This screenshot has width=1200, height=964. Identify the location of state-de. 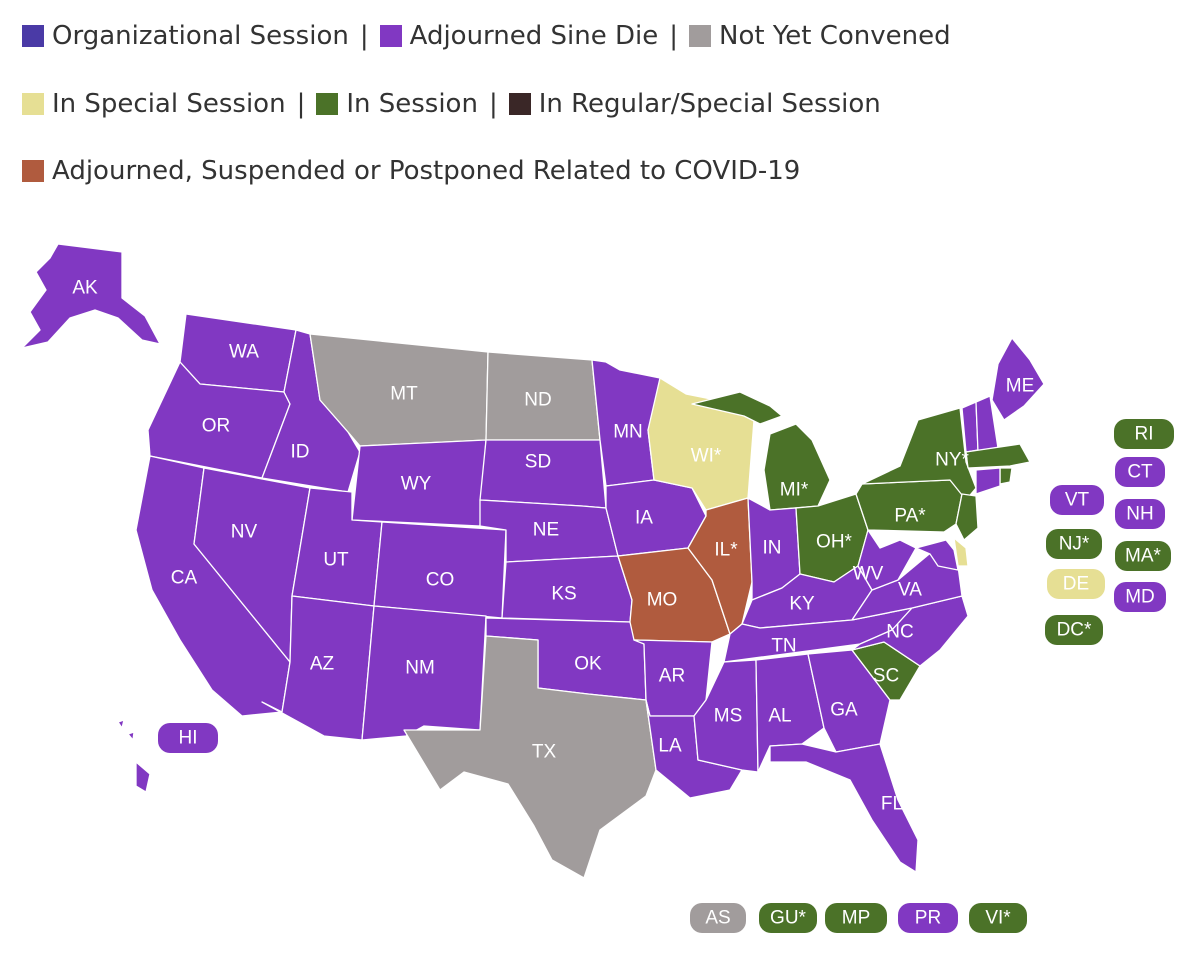
(961, 552).